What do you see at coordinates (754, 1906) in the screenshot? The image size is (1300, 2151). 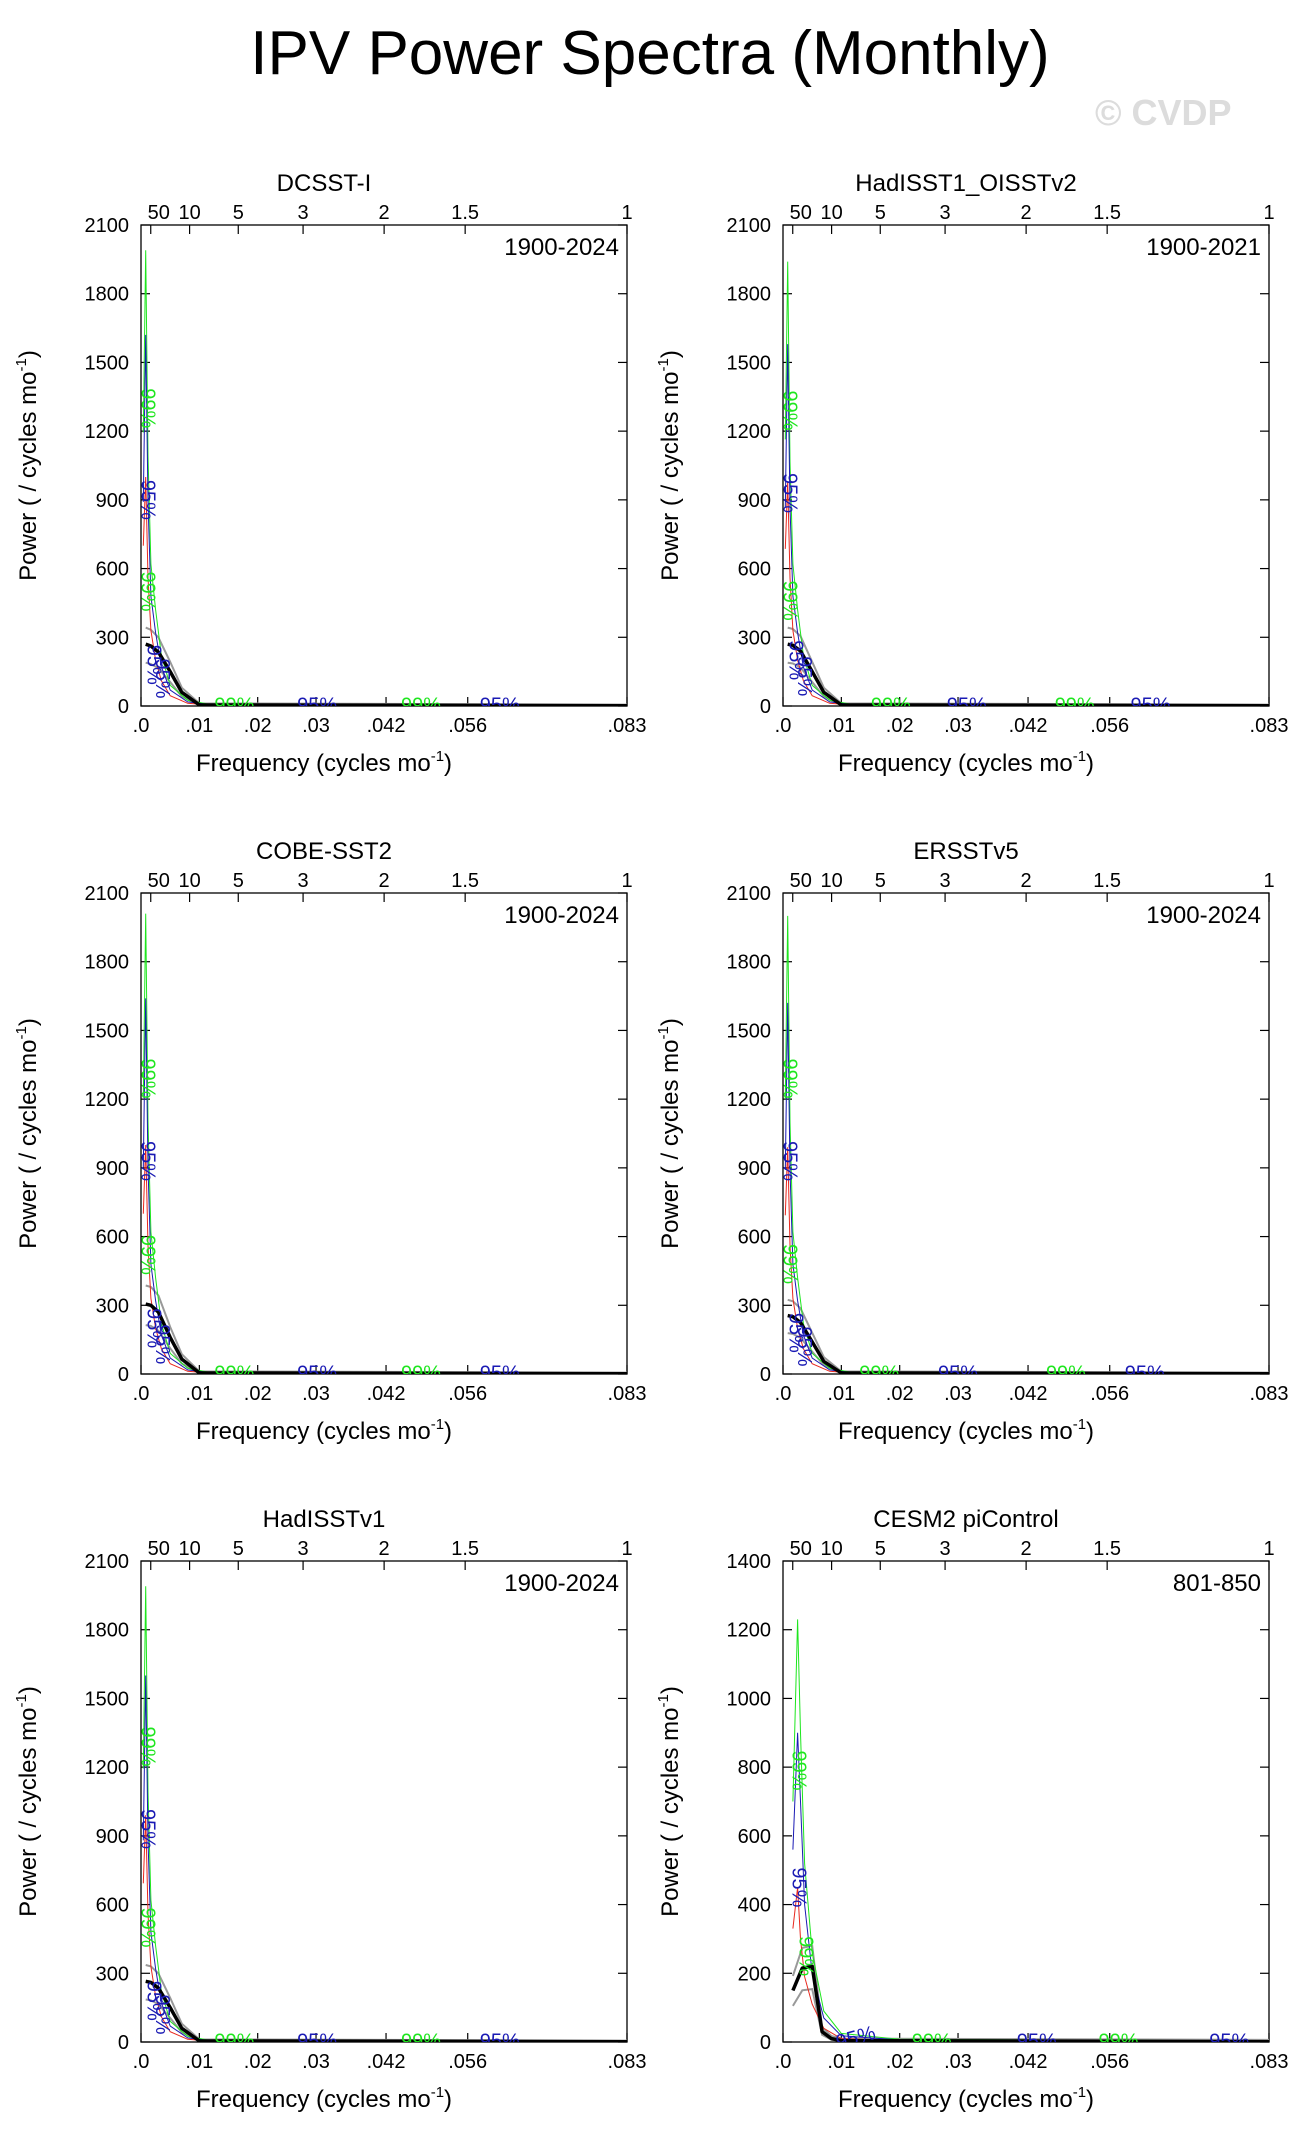 I see `y-tick-label: 400` at bounding box center [754, 1906].